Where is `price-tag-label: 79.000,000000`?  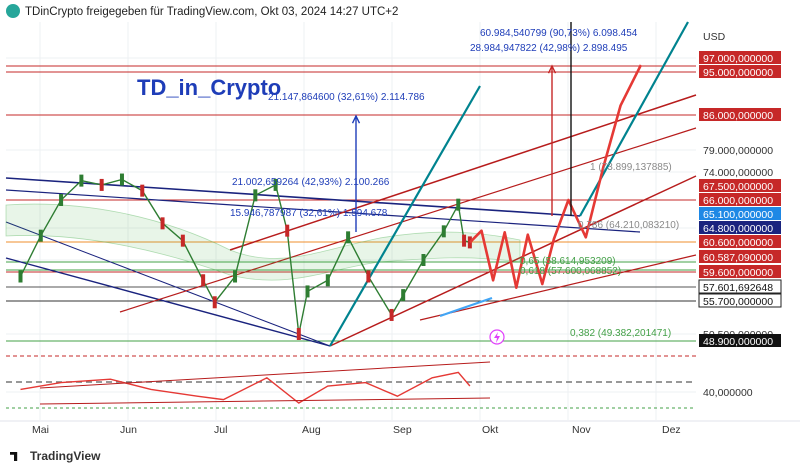 price-tag-label: 79.000,000000 is located at coordinates (738, 151).